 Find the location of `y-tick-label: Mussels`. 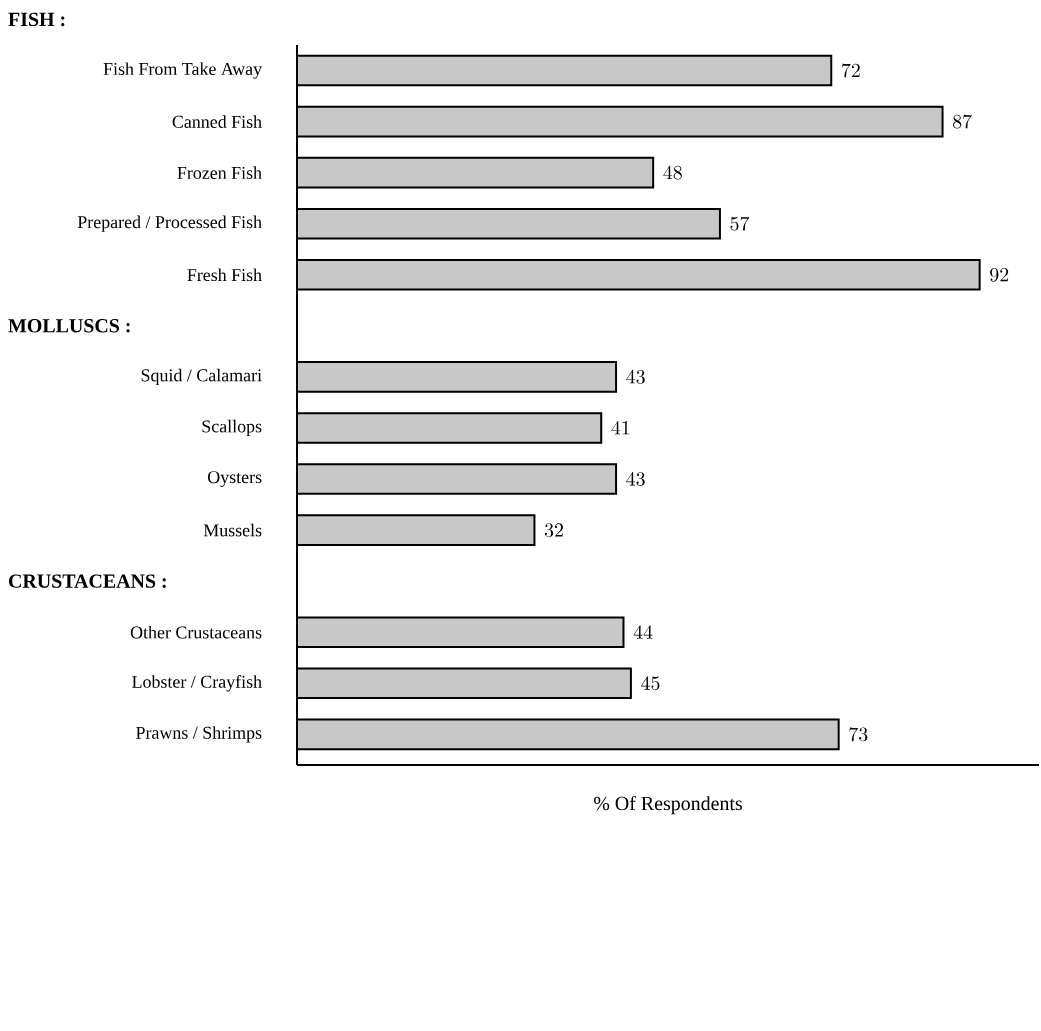

y-tick-label: Mussels is located at coordinates (232, 530).